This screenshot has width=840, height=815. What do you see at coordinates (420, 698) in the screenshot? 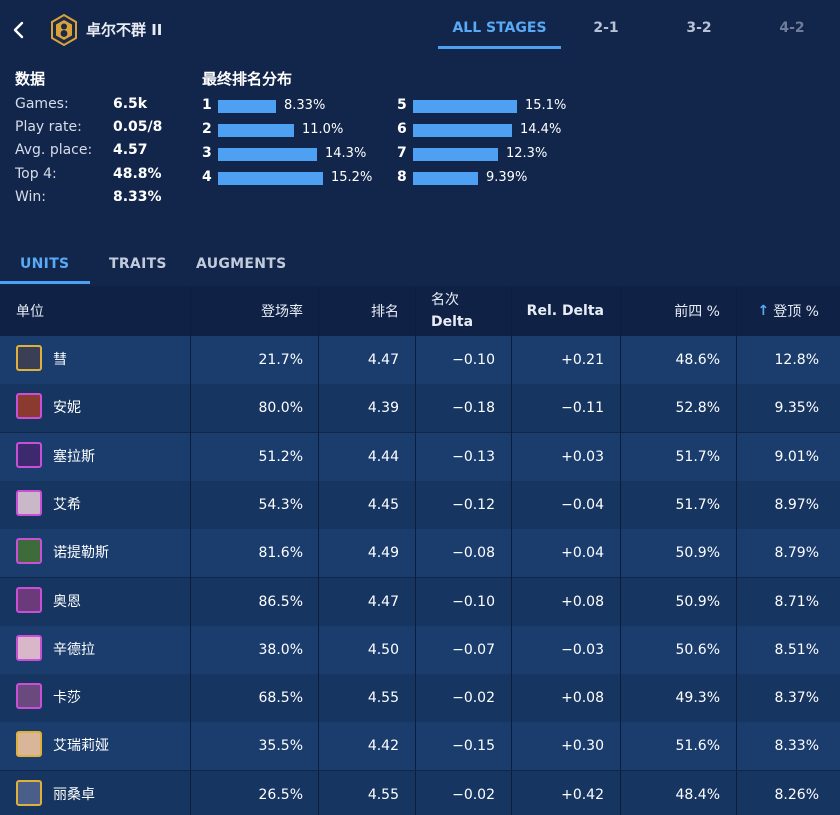
I see `table-row: 卡莎 68.5% 4.55 −0.02 +0.08 49.3% 8.37%` at bounding box center [420, 698].